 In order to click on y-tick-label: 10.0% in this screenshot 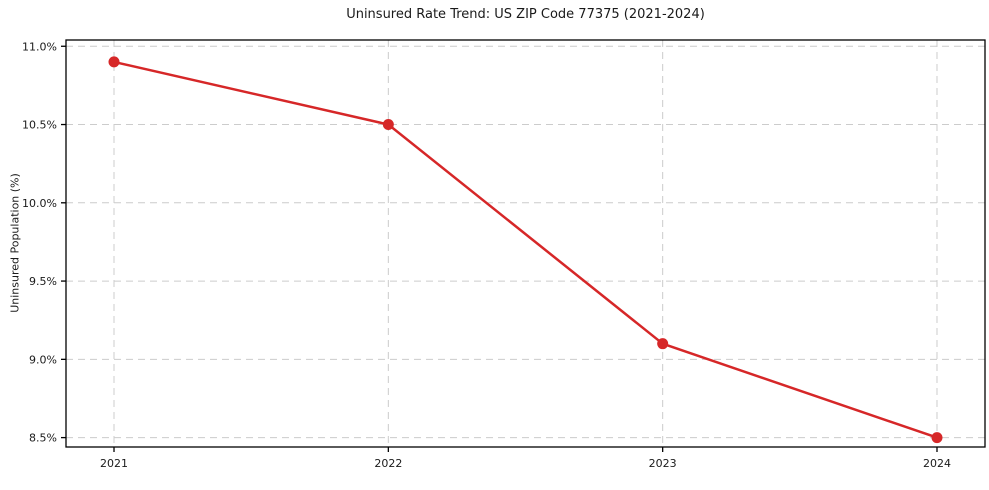, I will do `click(39, 203)`.